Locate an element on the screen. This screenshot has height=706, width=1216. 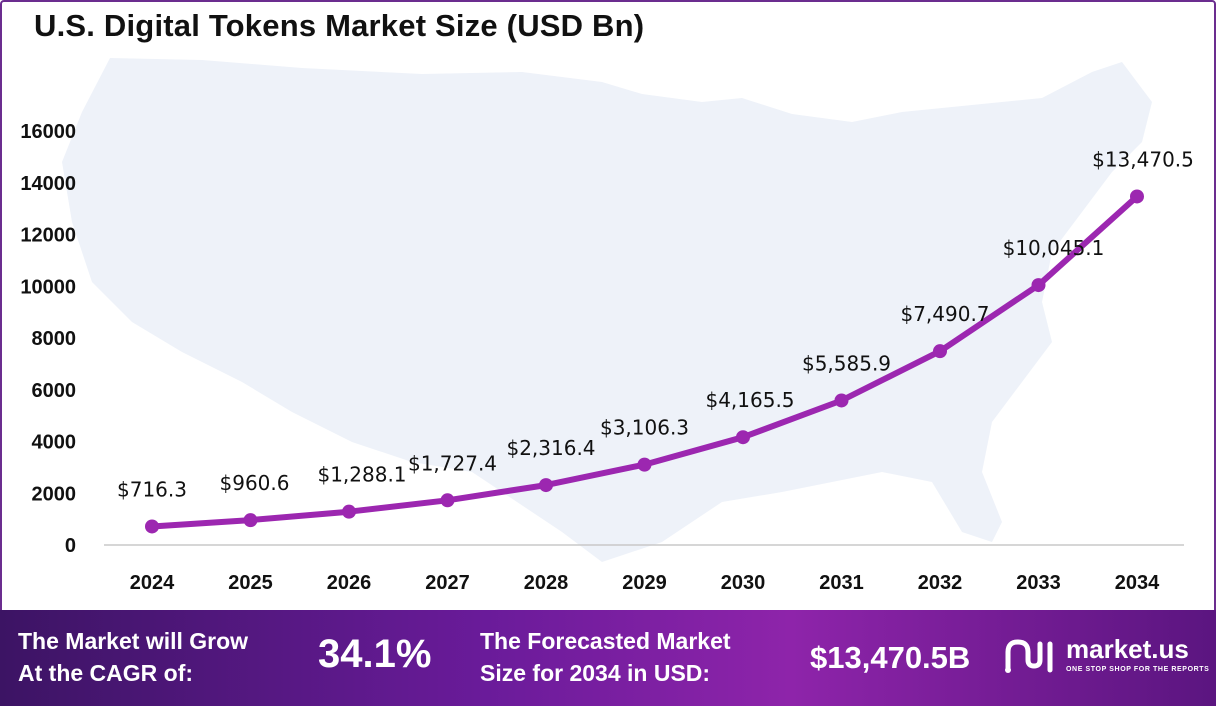
brand-tagline: ONE STOP SHOP FOR THE REPORTS is located at coordinates (1138, 669).